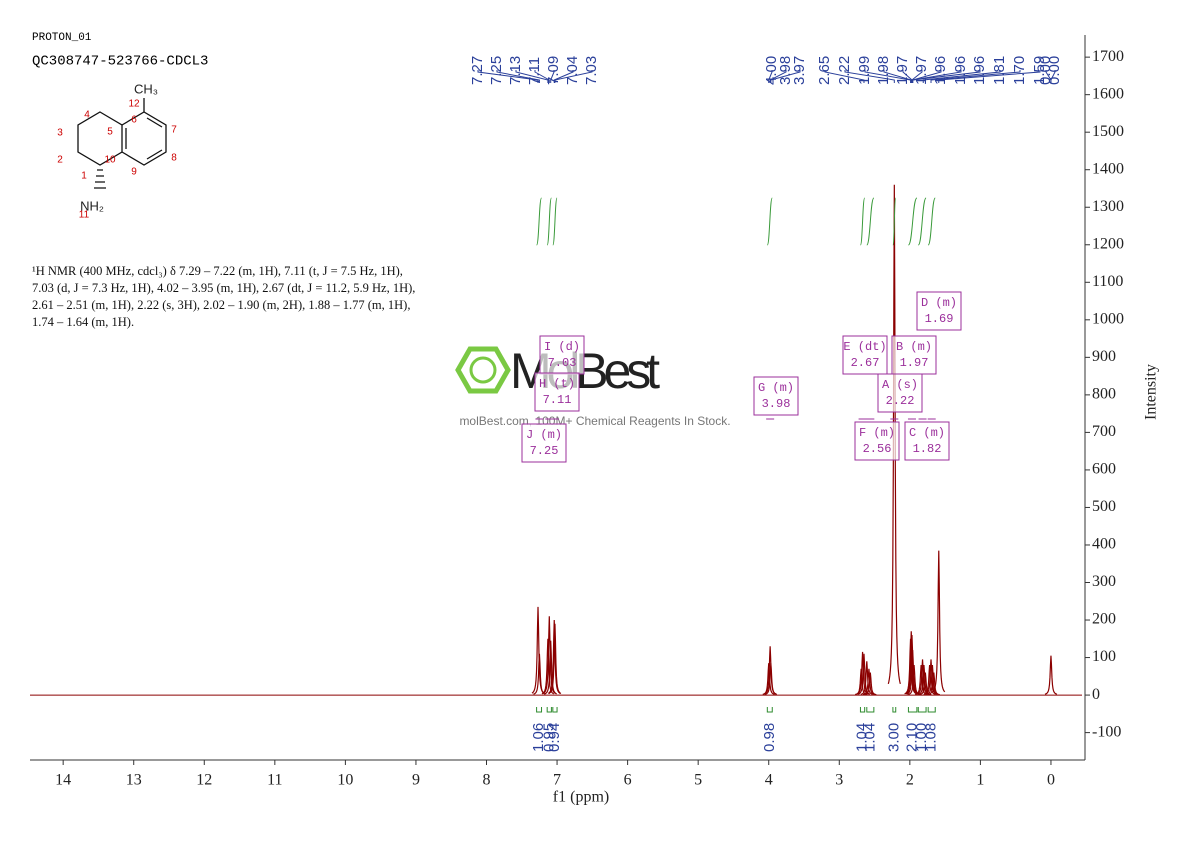 This screenshot has width=1190, height=841. I want to click on peak-pick-label: 1.97, so click(902, 70).